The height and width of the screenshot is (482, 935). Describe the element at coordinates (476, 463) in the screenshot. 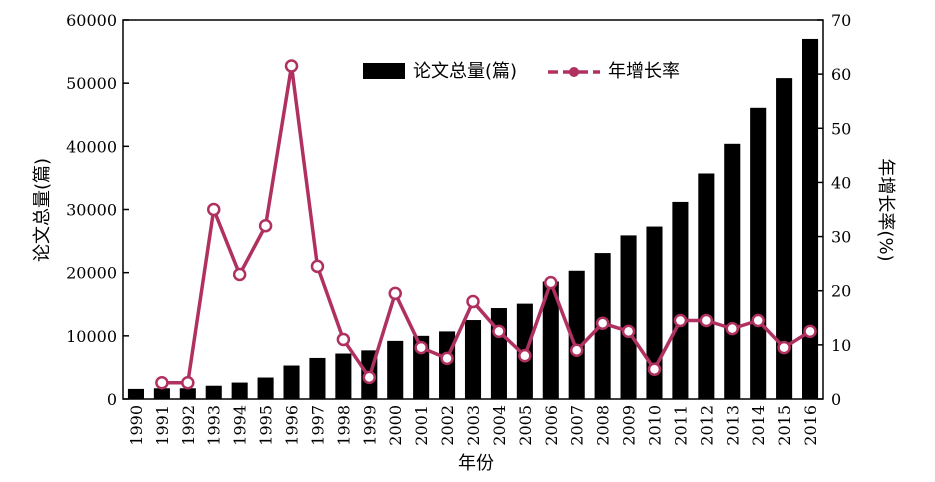

I see `x-axis-label: 年份` at that location.